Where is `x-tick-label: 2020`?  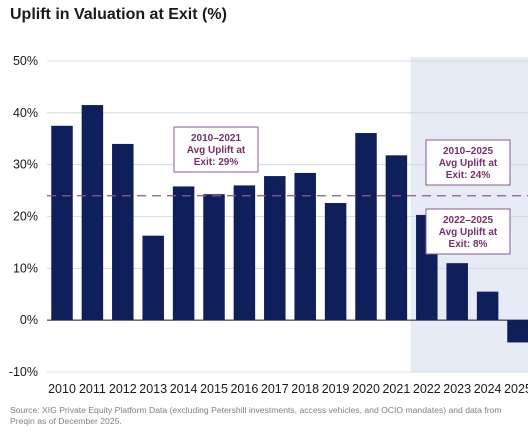 x-tick-label: 2020 is located at coordinates (366, 389).